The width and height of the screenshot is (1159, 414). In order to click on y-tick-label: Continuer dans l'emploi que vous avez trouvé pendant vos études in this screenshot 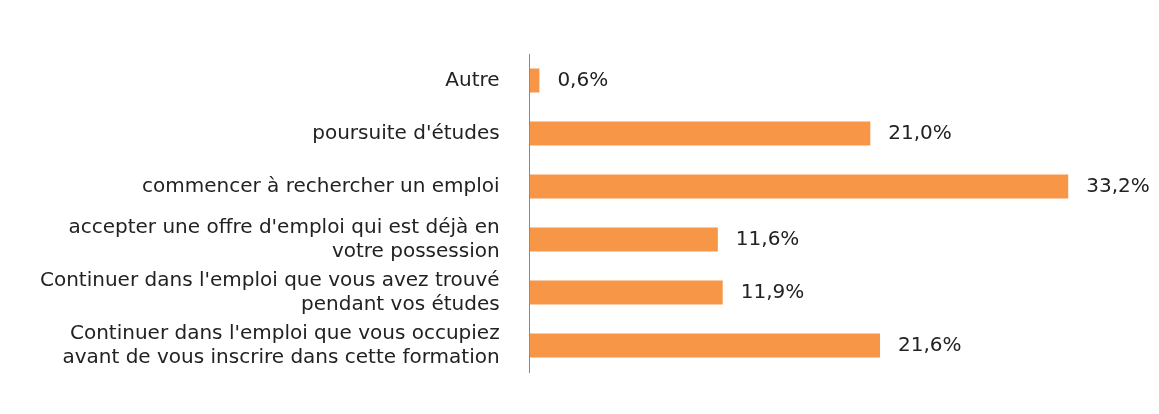, I will do `click(269, 290)`.